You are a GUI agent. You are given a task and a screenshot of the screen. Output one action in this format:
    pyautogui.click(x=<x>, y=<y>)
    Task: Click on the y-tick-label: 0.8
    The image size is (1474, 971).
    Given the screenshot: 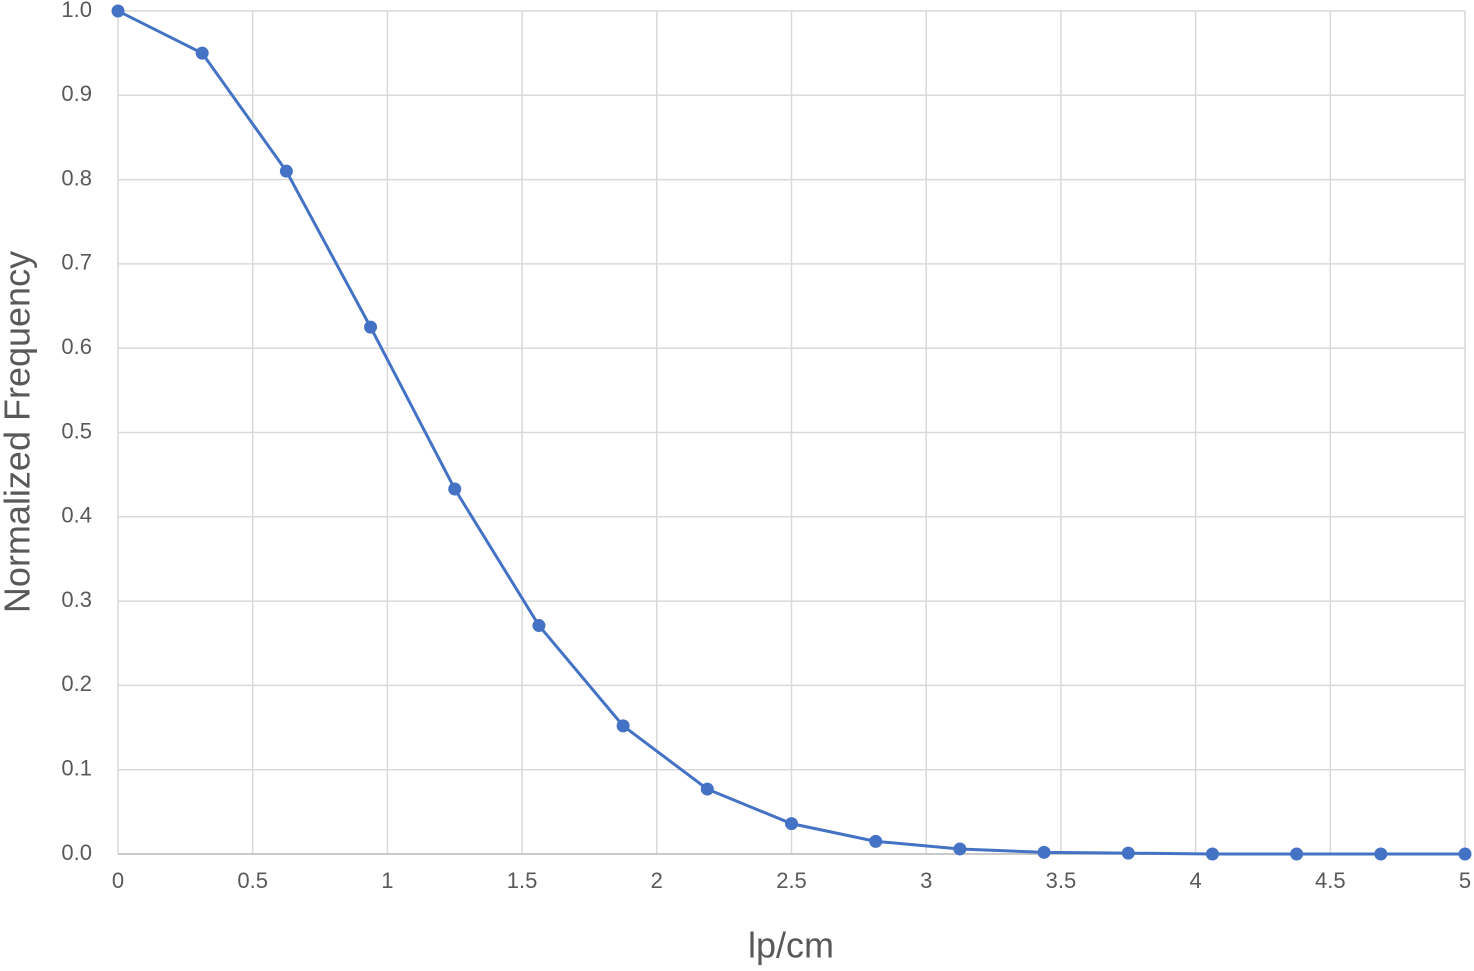 What is the action you would take?
    pyautogui.click(x=76, y=177)
    